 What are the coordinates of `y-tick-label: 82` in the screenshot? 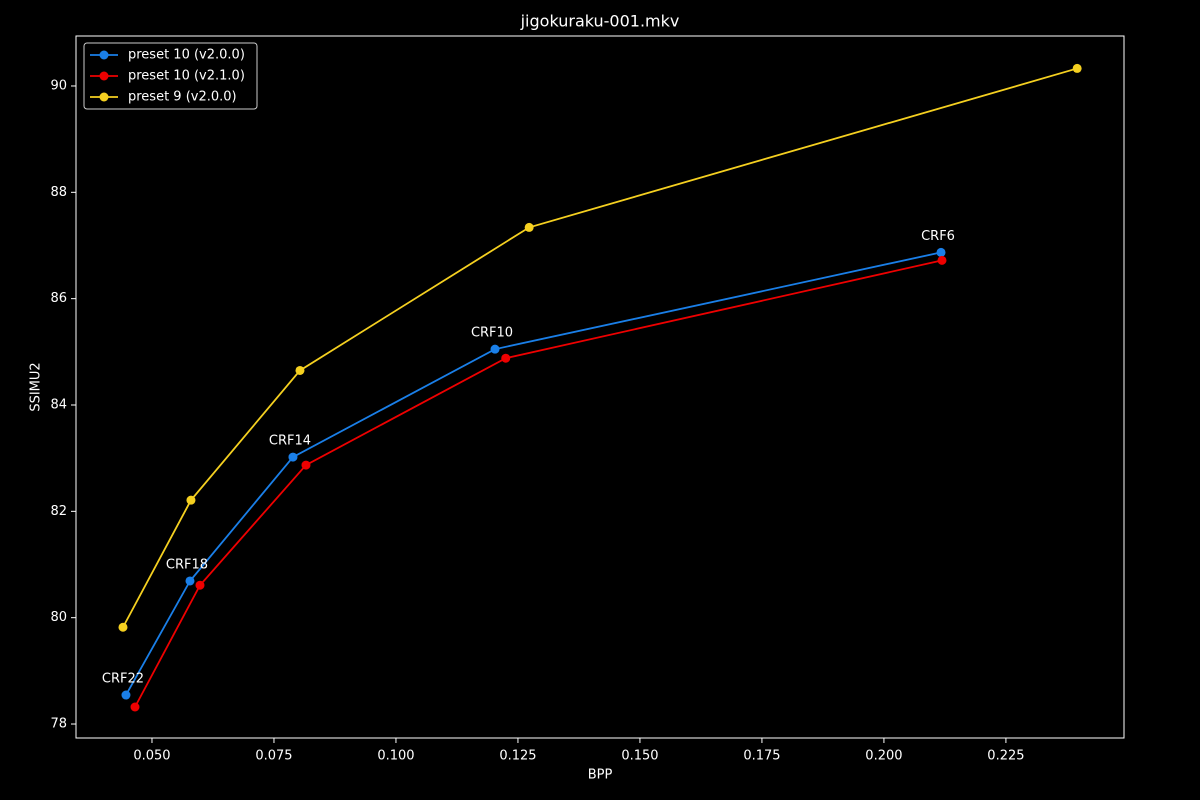 It's located at (58, 511).